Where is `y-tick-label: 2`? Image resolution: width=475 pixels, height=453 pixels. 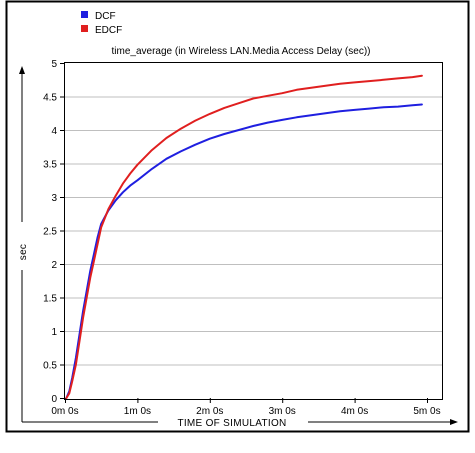 y-tick-label: 2 is located at coordinates (54, 265).